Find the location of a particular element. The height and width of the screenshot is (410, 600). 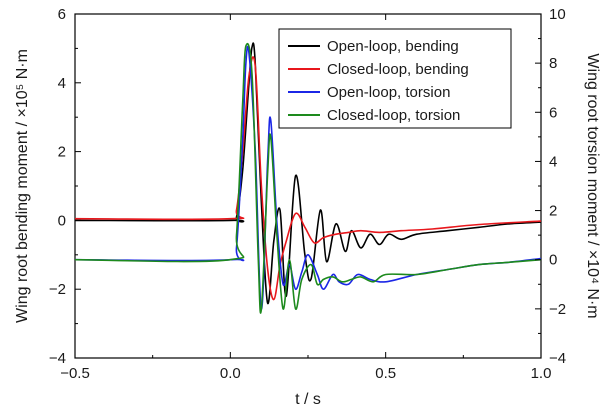

y-right-tick-label: −2 is located at coordinates (557, 309).